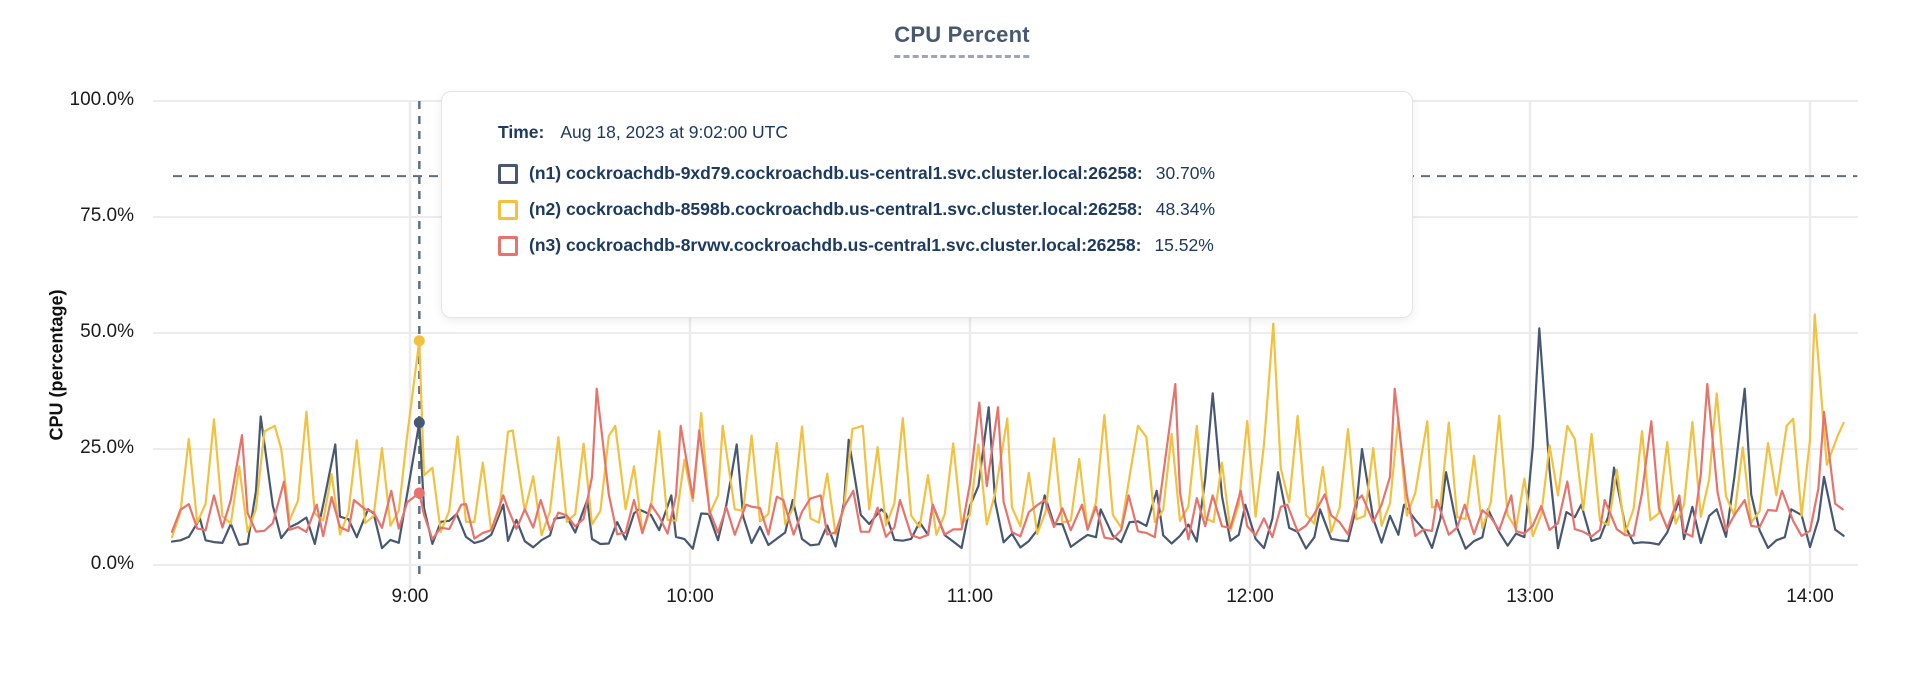 The height and width of the screenshot is (694, 1924). What do you see at coordinates (419, 423) in the screenshot?
I see `hover-dot-n1` at bounding box center [419, 423].